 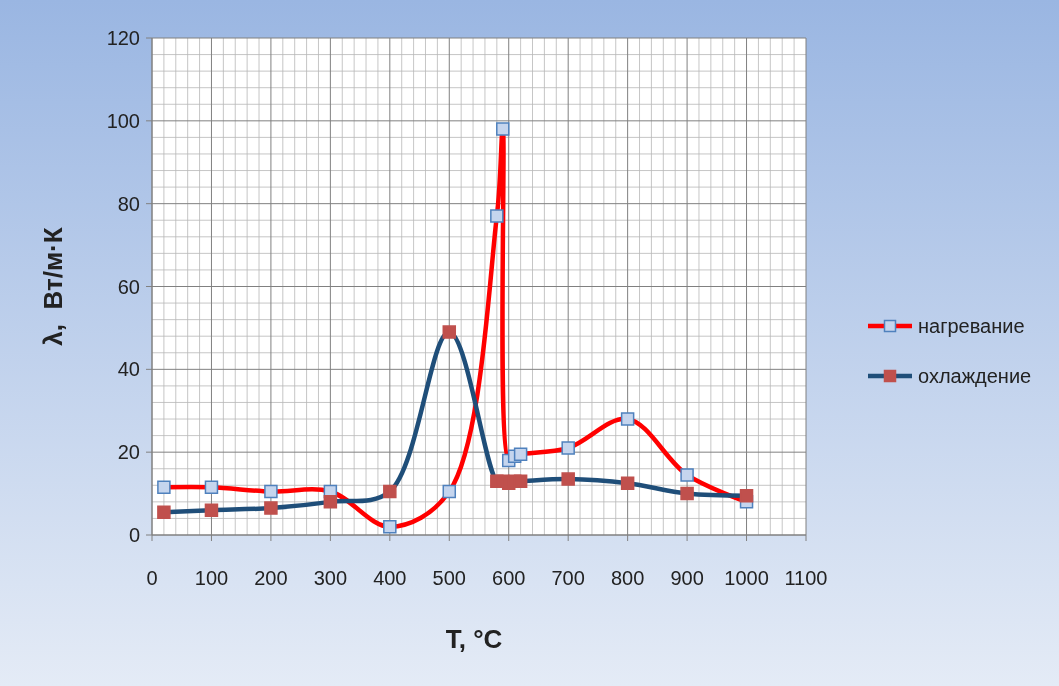 What do you see at coordinates (123, 120) in the screenshot?
I see `y-tick-label: 100` at bounding box center [123, 120].